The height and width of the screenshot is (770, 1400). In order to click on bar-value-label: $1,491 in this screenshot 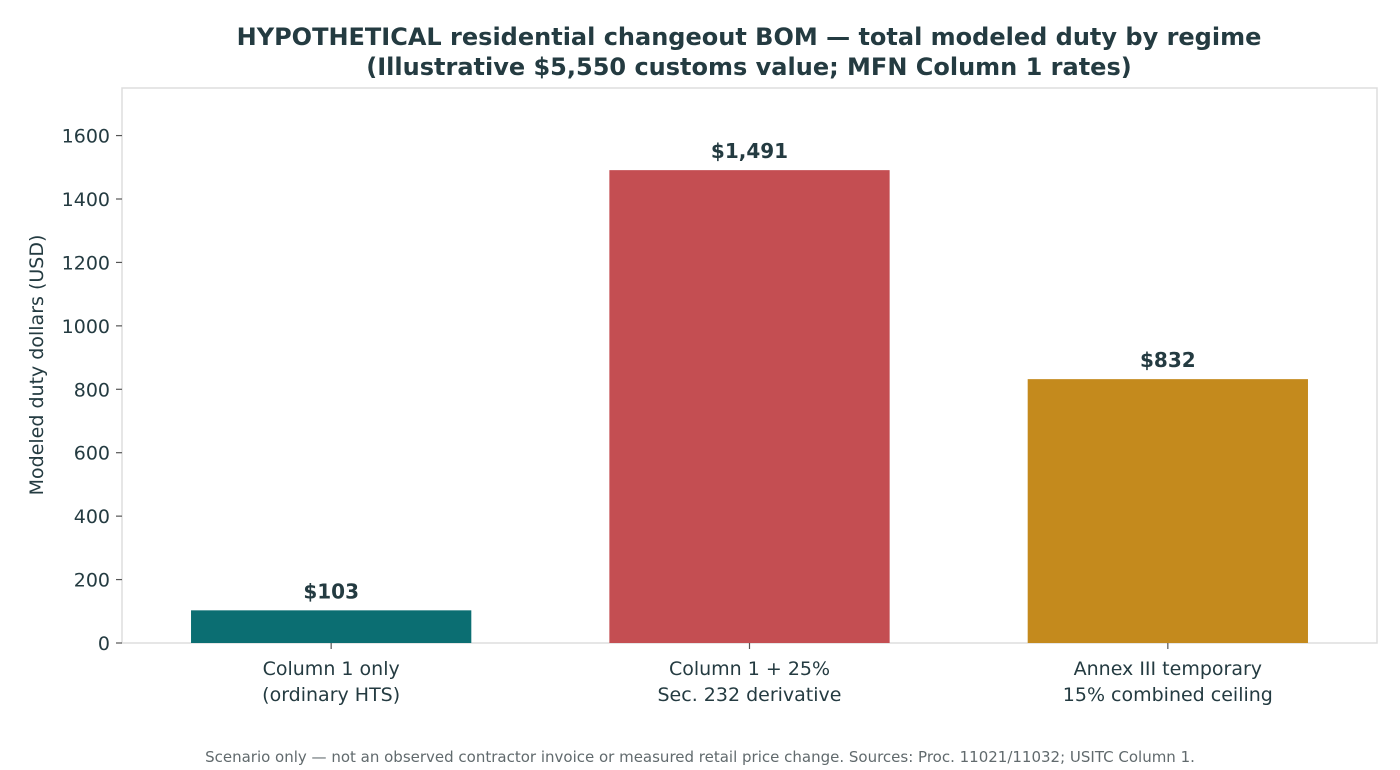, I will do `click(749, 151)`.